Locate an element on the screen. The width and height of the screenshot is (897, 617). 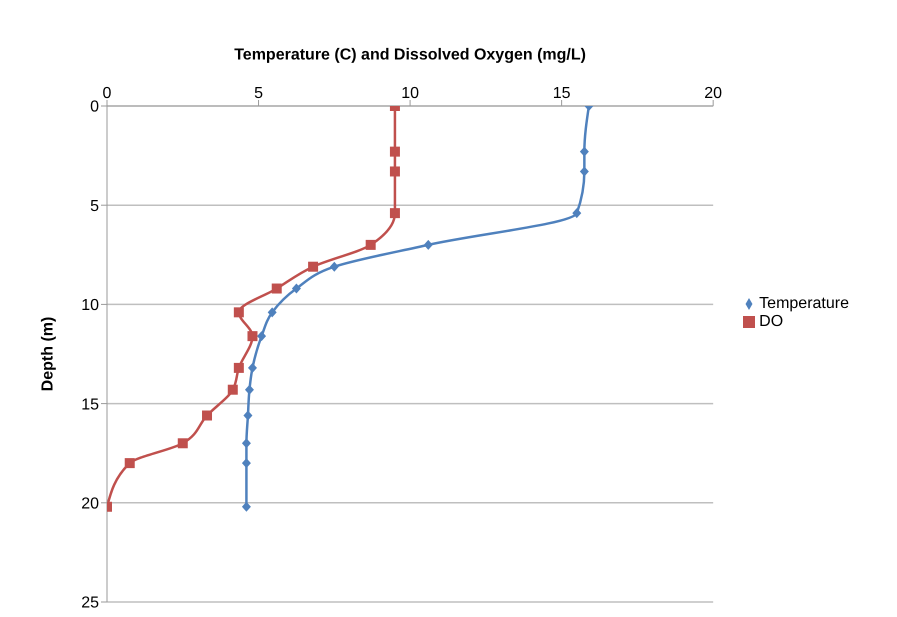
x-tick-label: 15 is located at coordinates (561, 93).